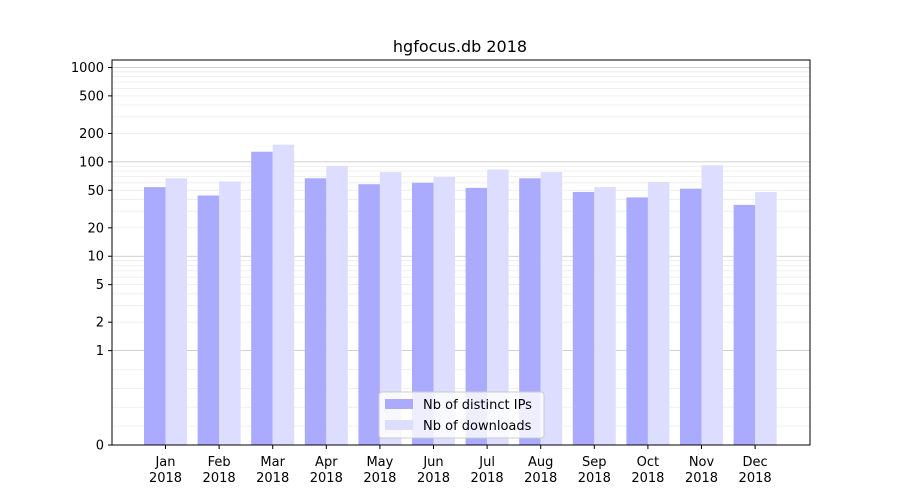 The width and height of the screenshot is (900, 500). What do you see at coordinates (460, 46) in the screenshot?
I see `chart-title: hgfocus.db 2018` at bounding box center [460, 46].